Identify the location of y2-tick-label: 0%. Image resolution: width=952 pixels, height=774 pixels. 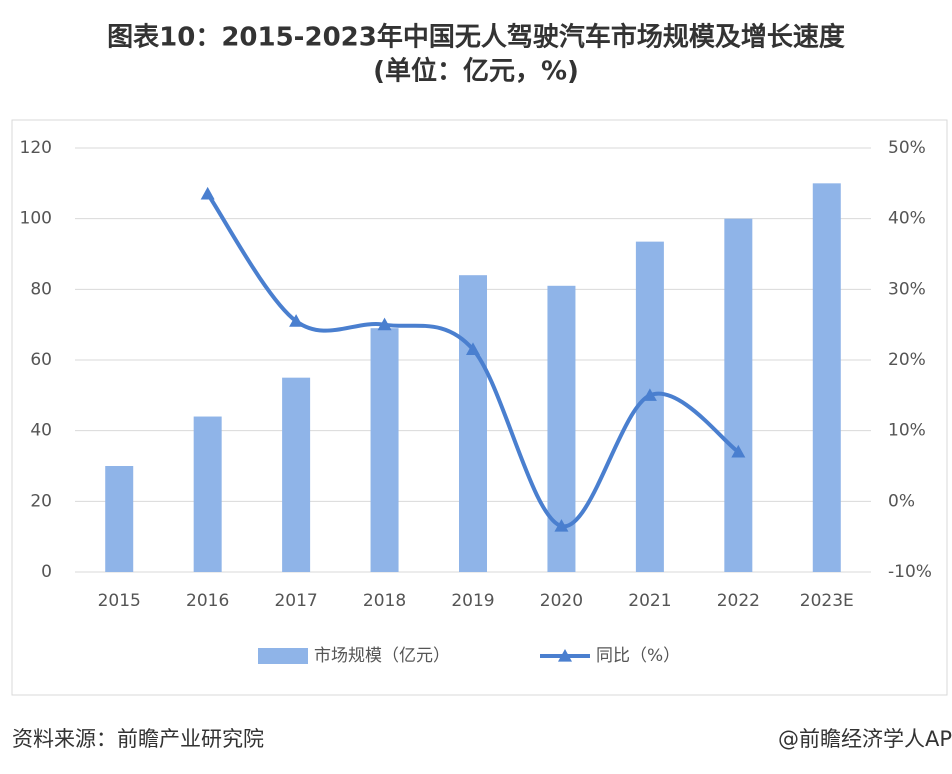
(901, 501).